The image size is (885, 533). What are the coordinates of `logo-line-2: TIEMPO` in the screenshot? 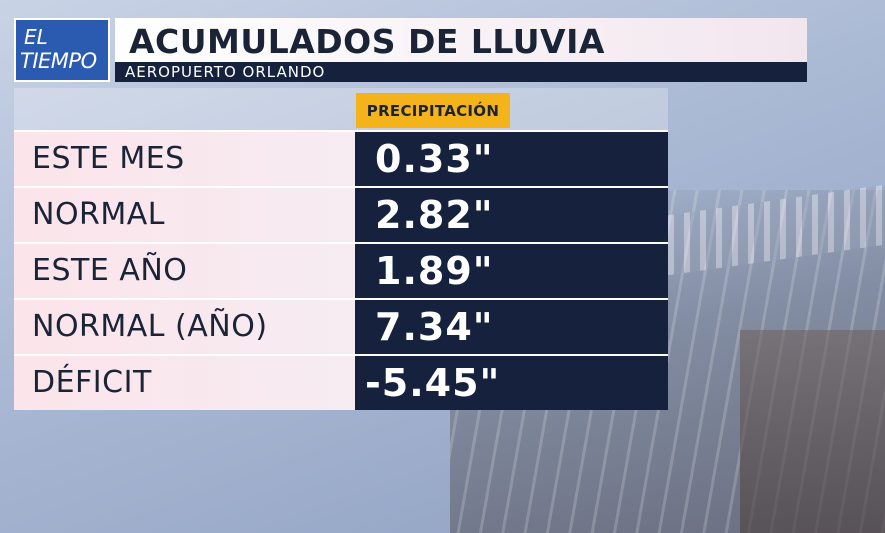 It's located at (58, 61).